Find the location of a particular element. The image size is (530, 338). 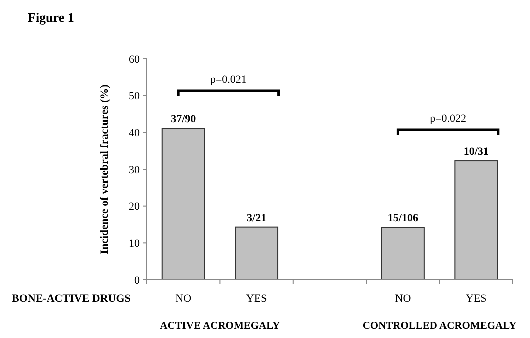

y-tick-label: 10 is located at coordinates (134, 244).